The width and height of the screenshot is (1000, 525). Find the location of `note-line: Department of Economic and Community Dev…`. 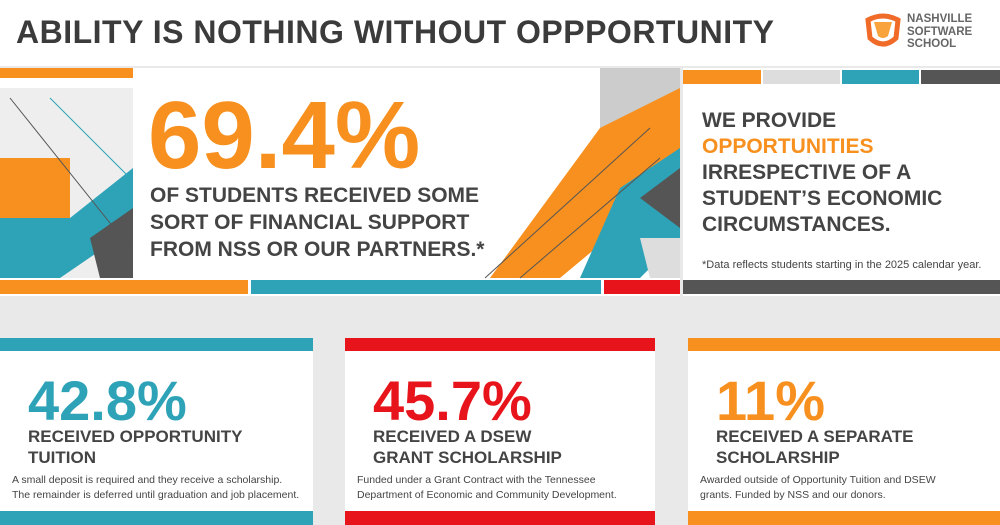

note-line: Department of Economic and Community Dev… is located at coordinates (487, 495).